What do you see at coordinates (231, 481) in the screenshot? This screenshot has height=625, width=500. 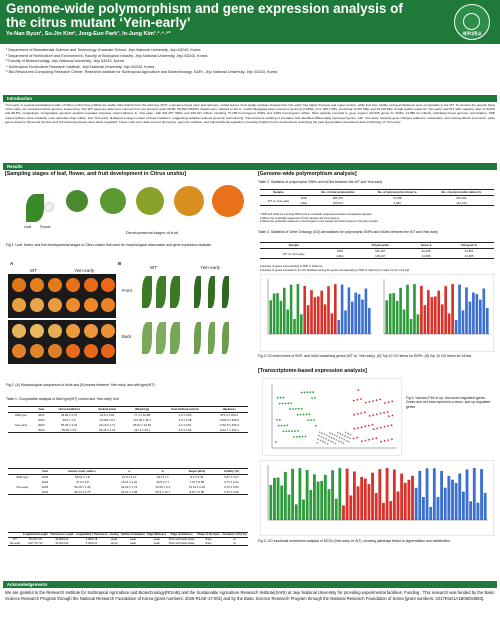 I see `table-cell: 0.71 ± 0.12` at bounding box center [231, 481].